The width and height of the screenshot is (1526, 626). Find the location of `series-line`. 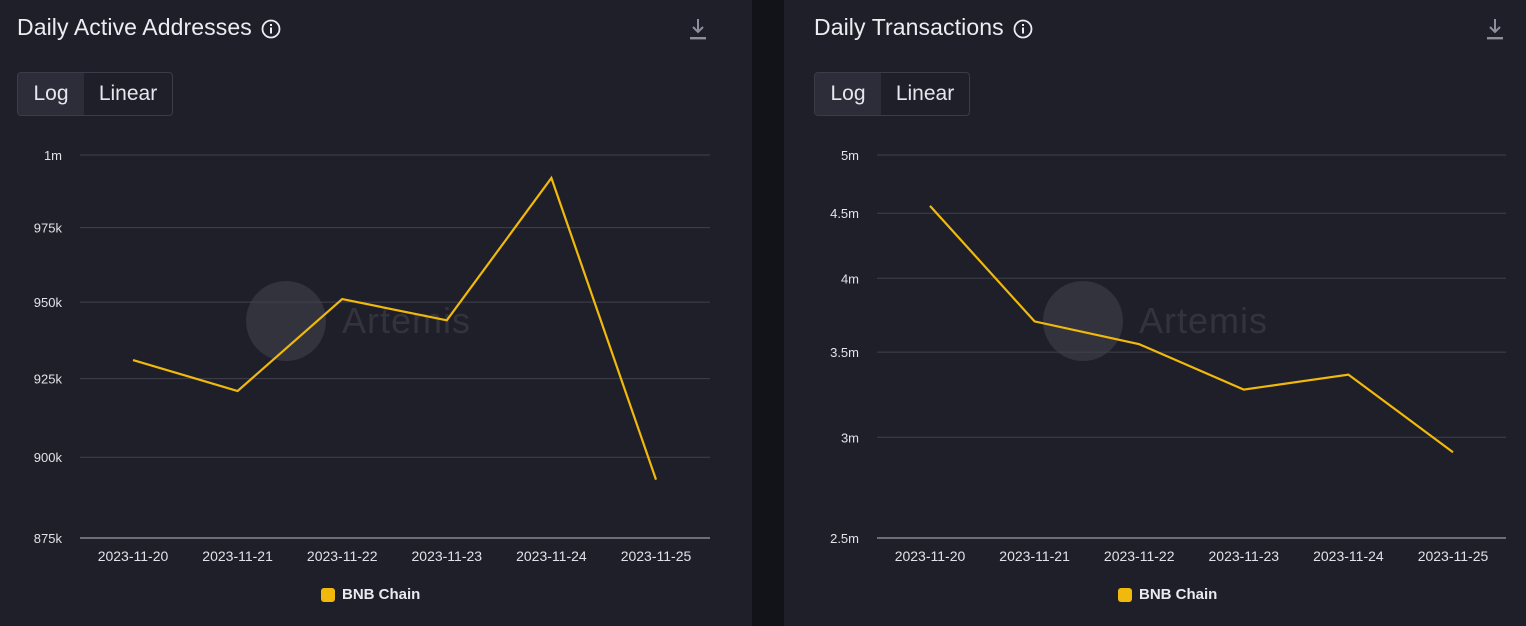

series-line is located at coordinates (1191, 329).